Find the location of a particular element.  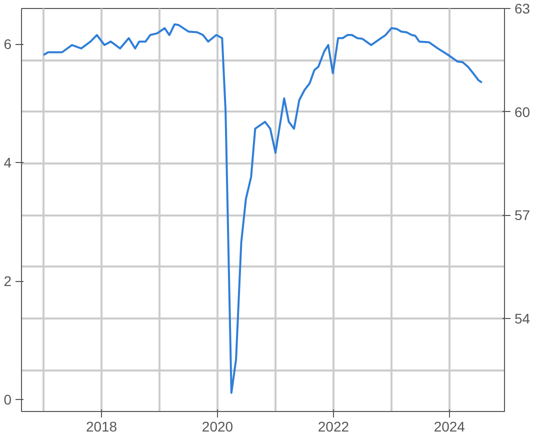

y2-tick-label: 63 is located at coordinates (522, 8).